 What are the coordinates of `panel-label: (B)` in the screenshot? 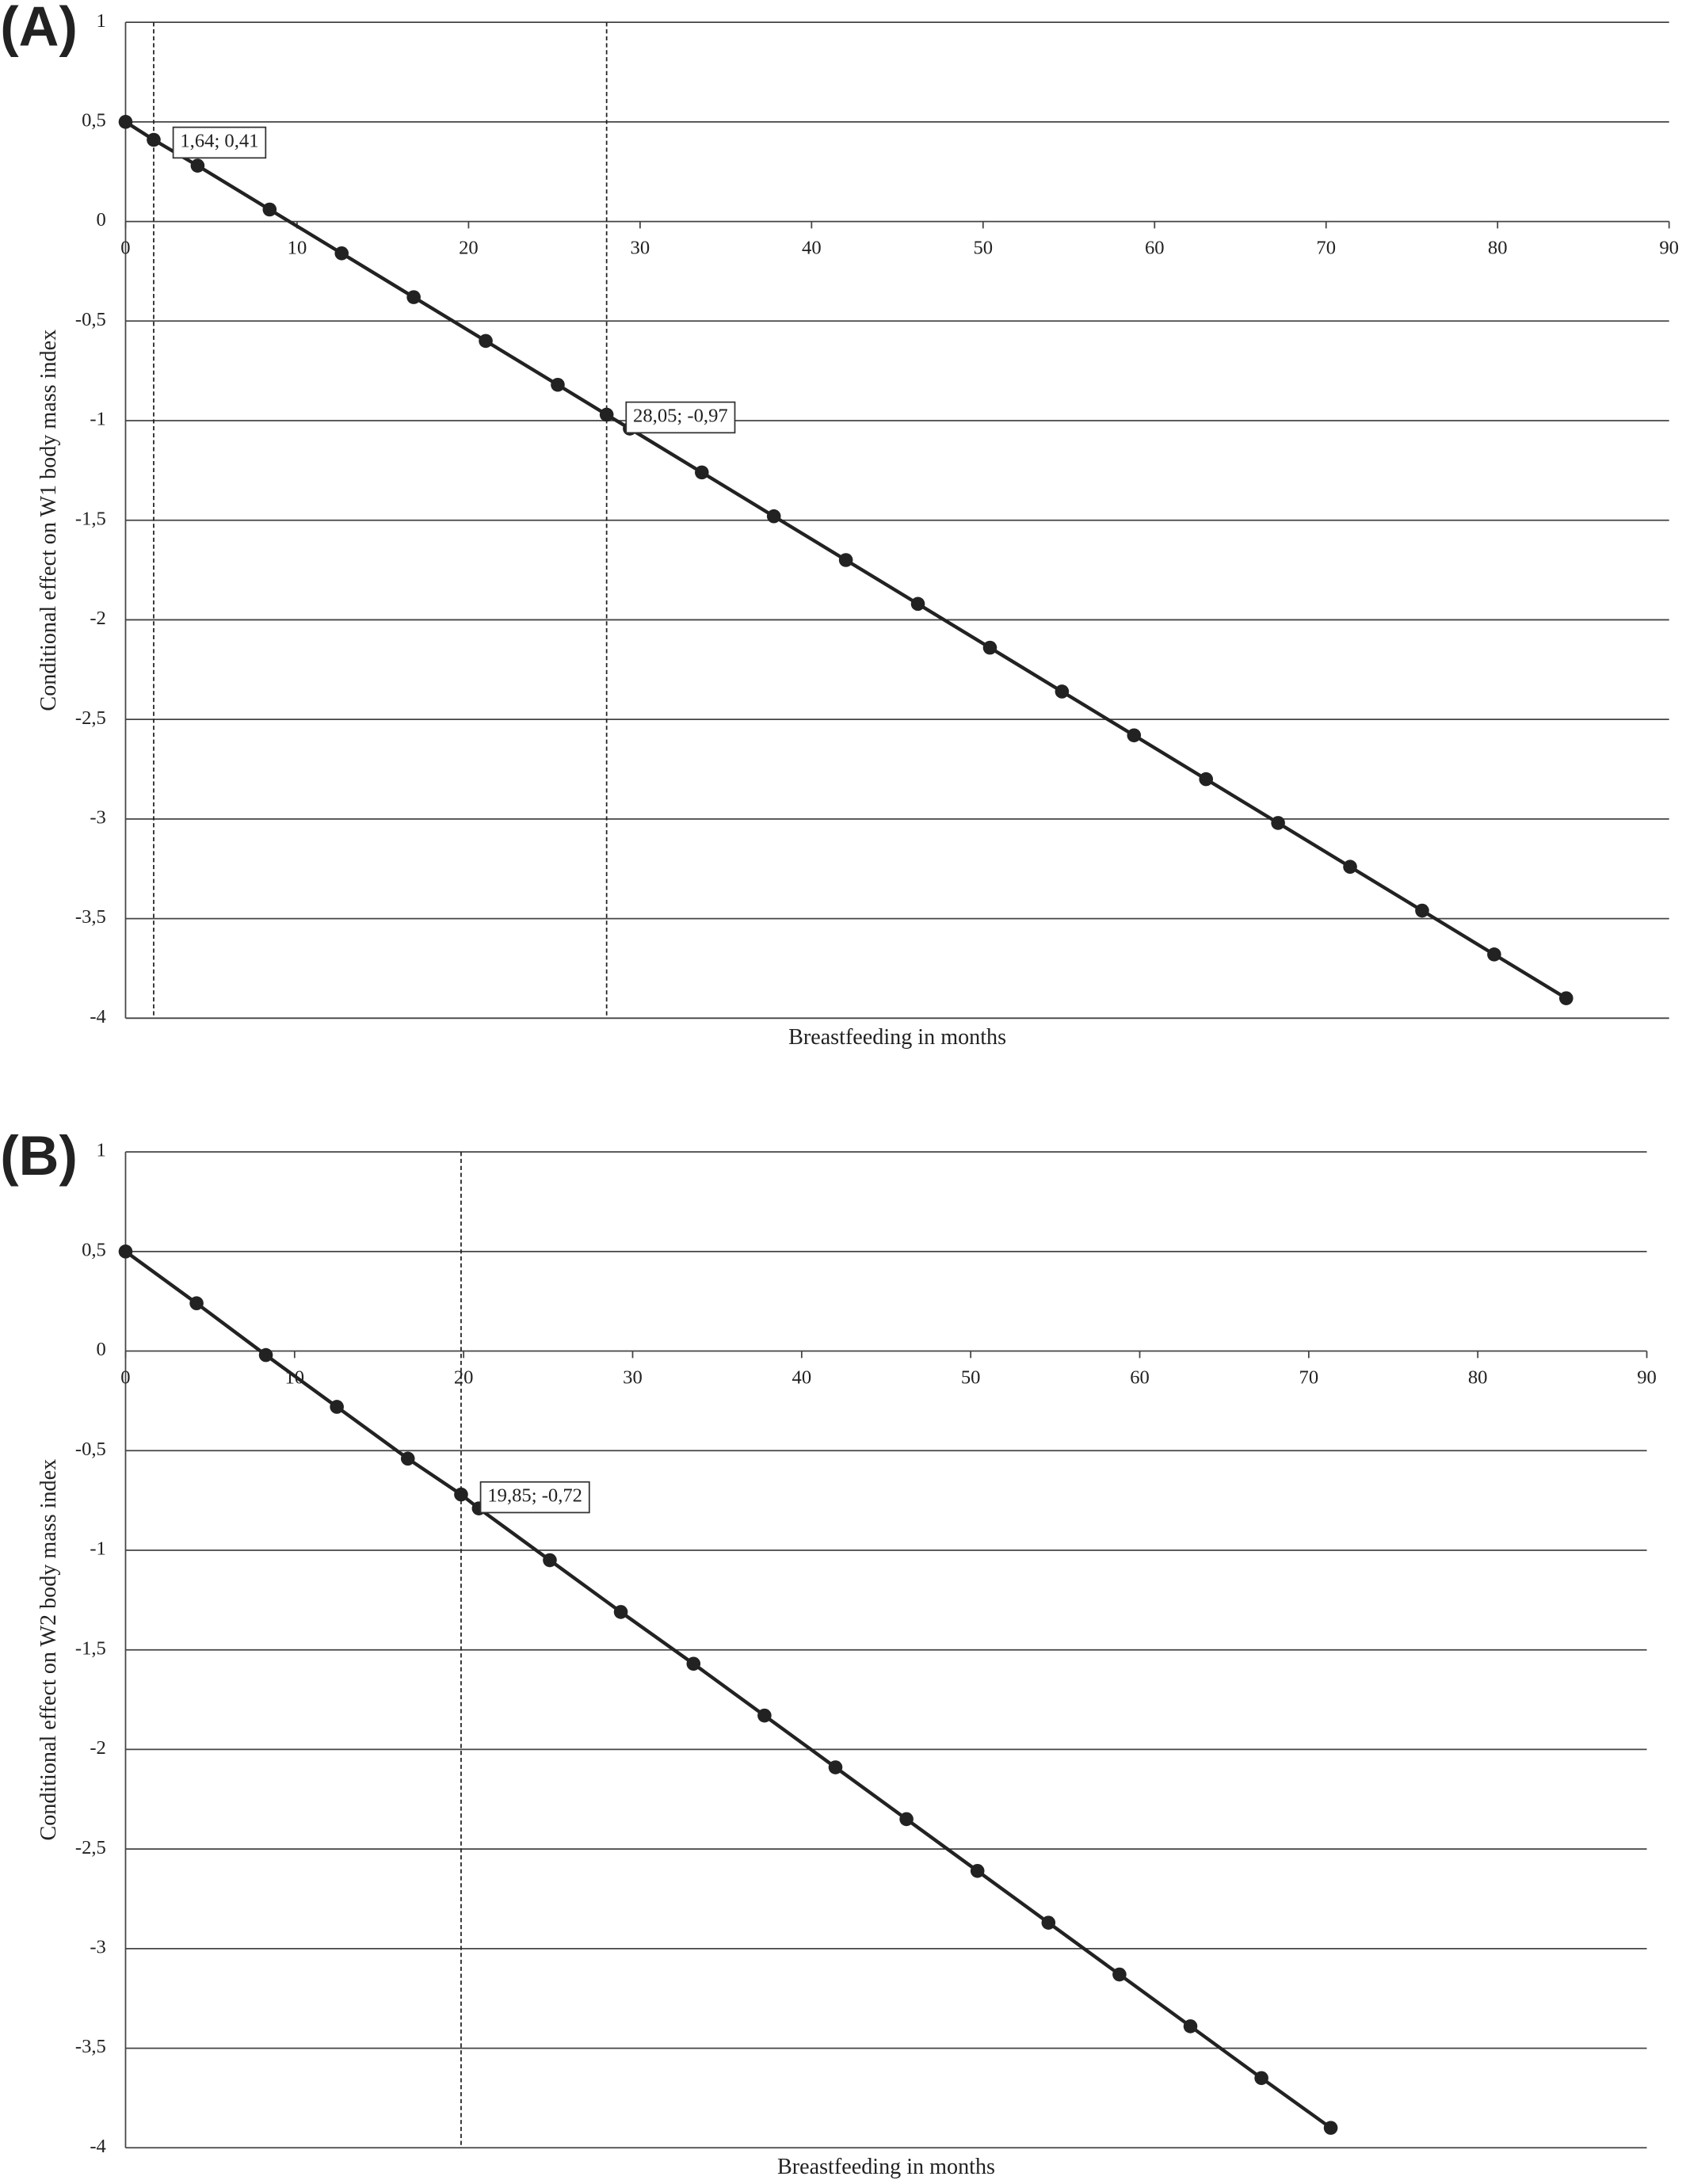 It's located at (39, 1155).